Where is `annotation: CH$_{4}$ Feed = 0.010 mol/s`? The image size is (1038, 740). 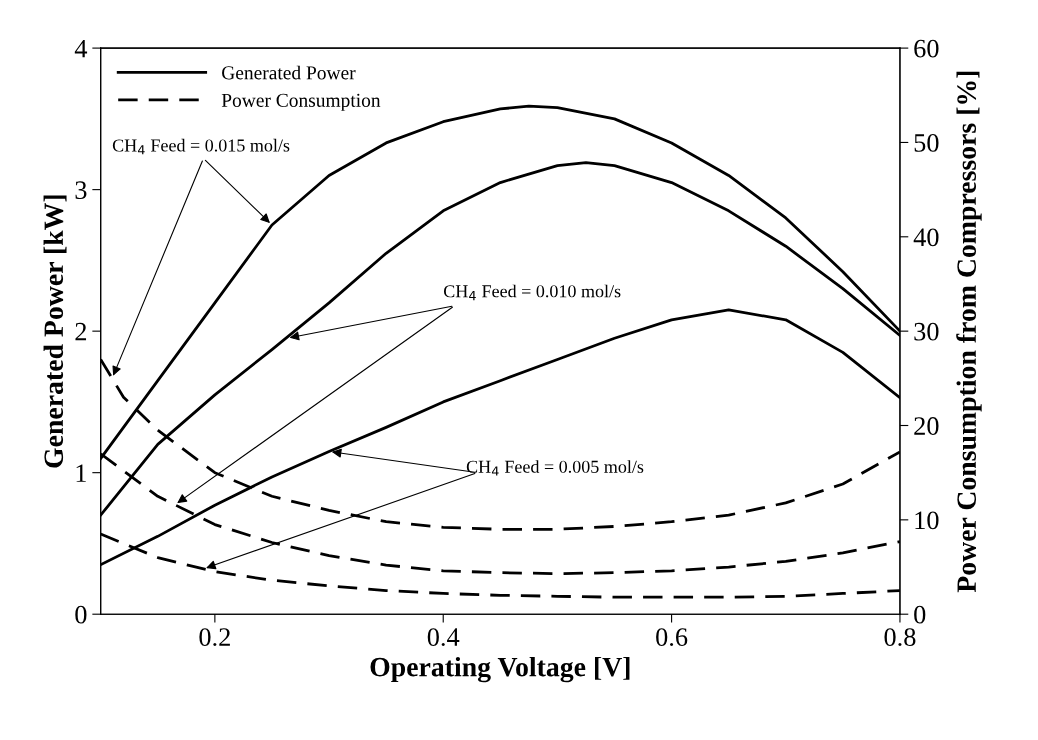
annotation: CH$_{4}$ Feed = 0.010 mol/s is located at coordinates (532, 292).